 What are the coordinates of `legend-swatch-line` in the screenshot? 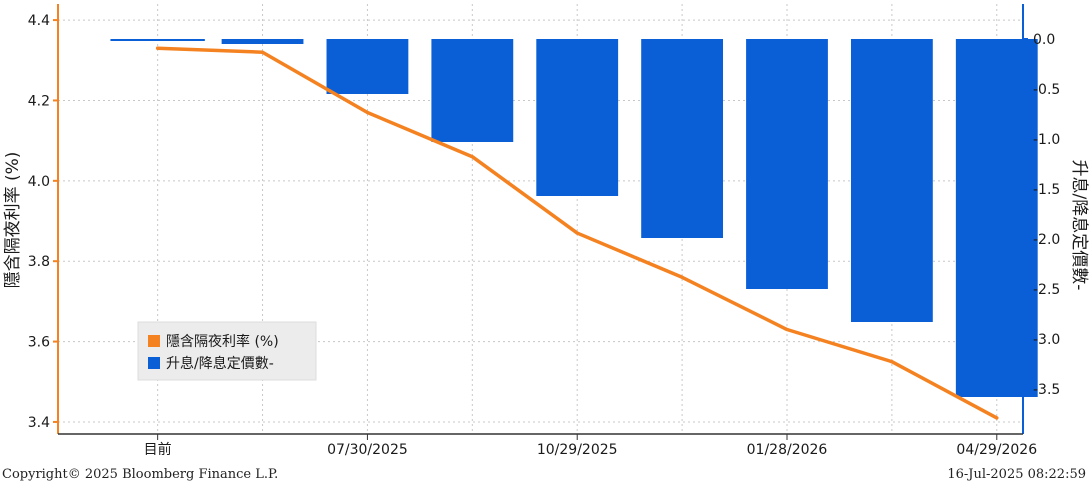 It's located at (154, 341).